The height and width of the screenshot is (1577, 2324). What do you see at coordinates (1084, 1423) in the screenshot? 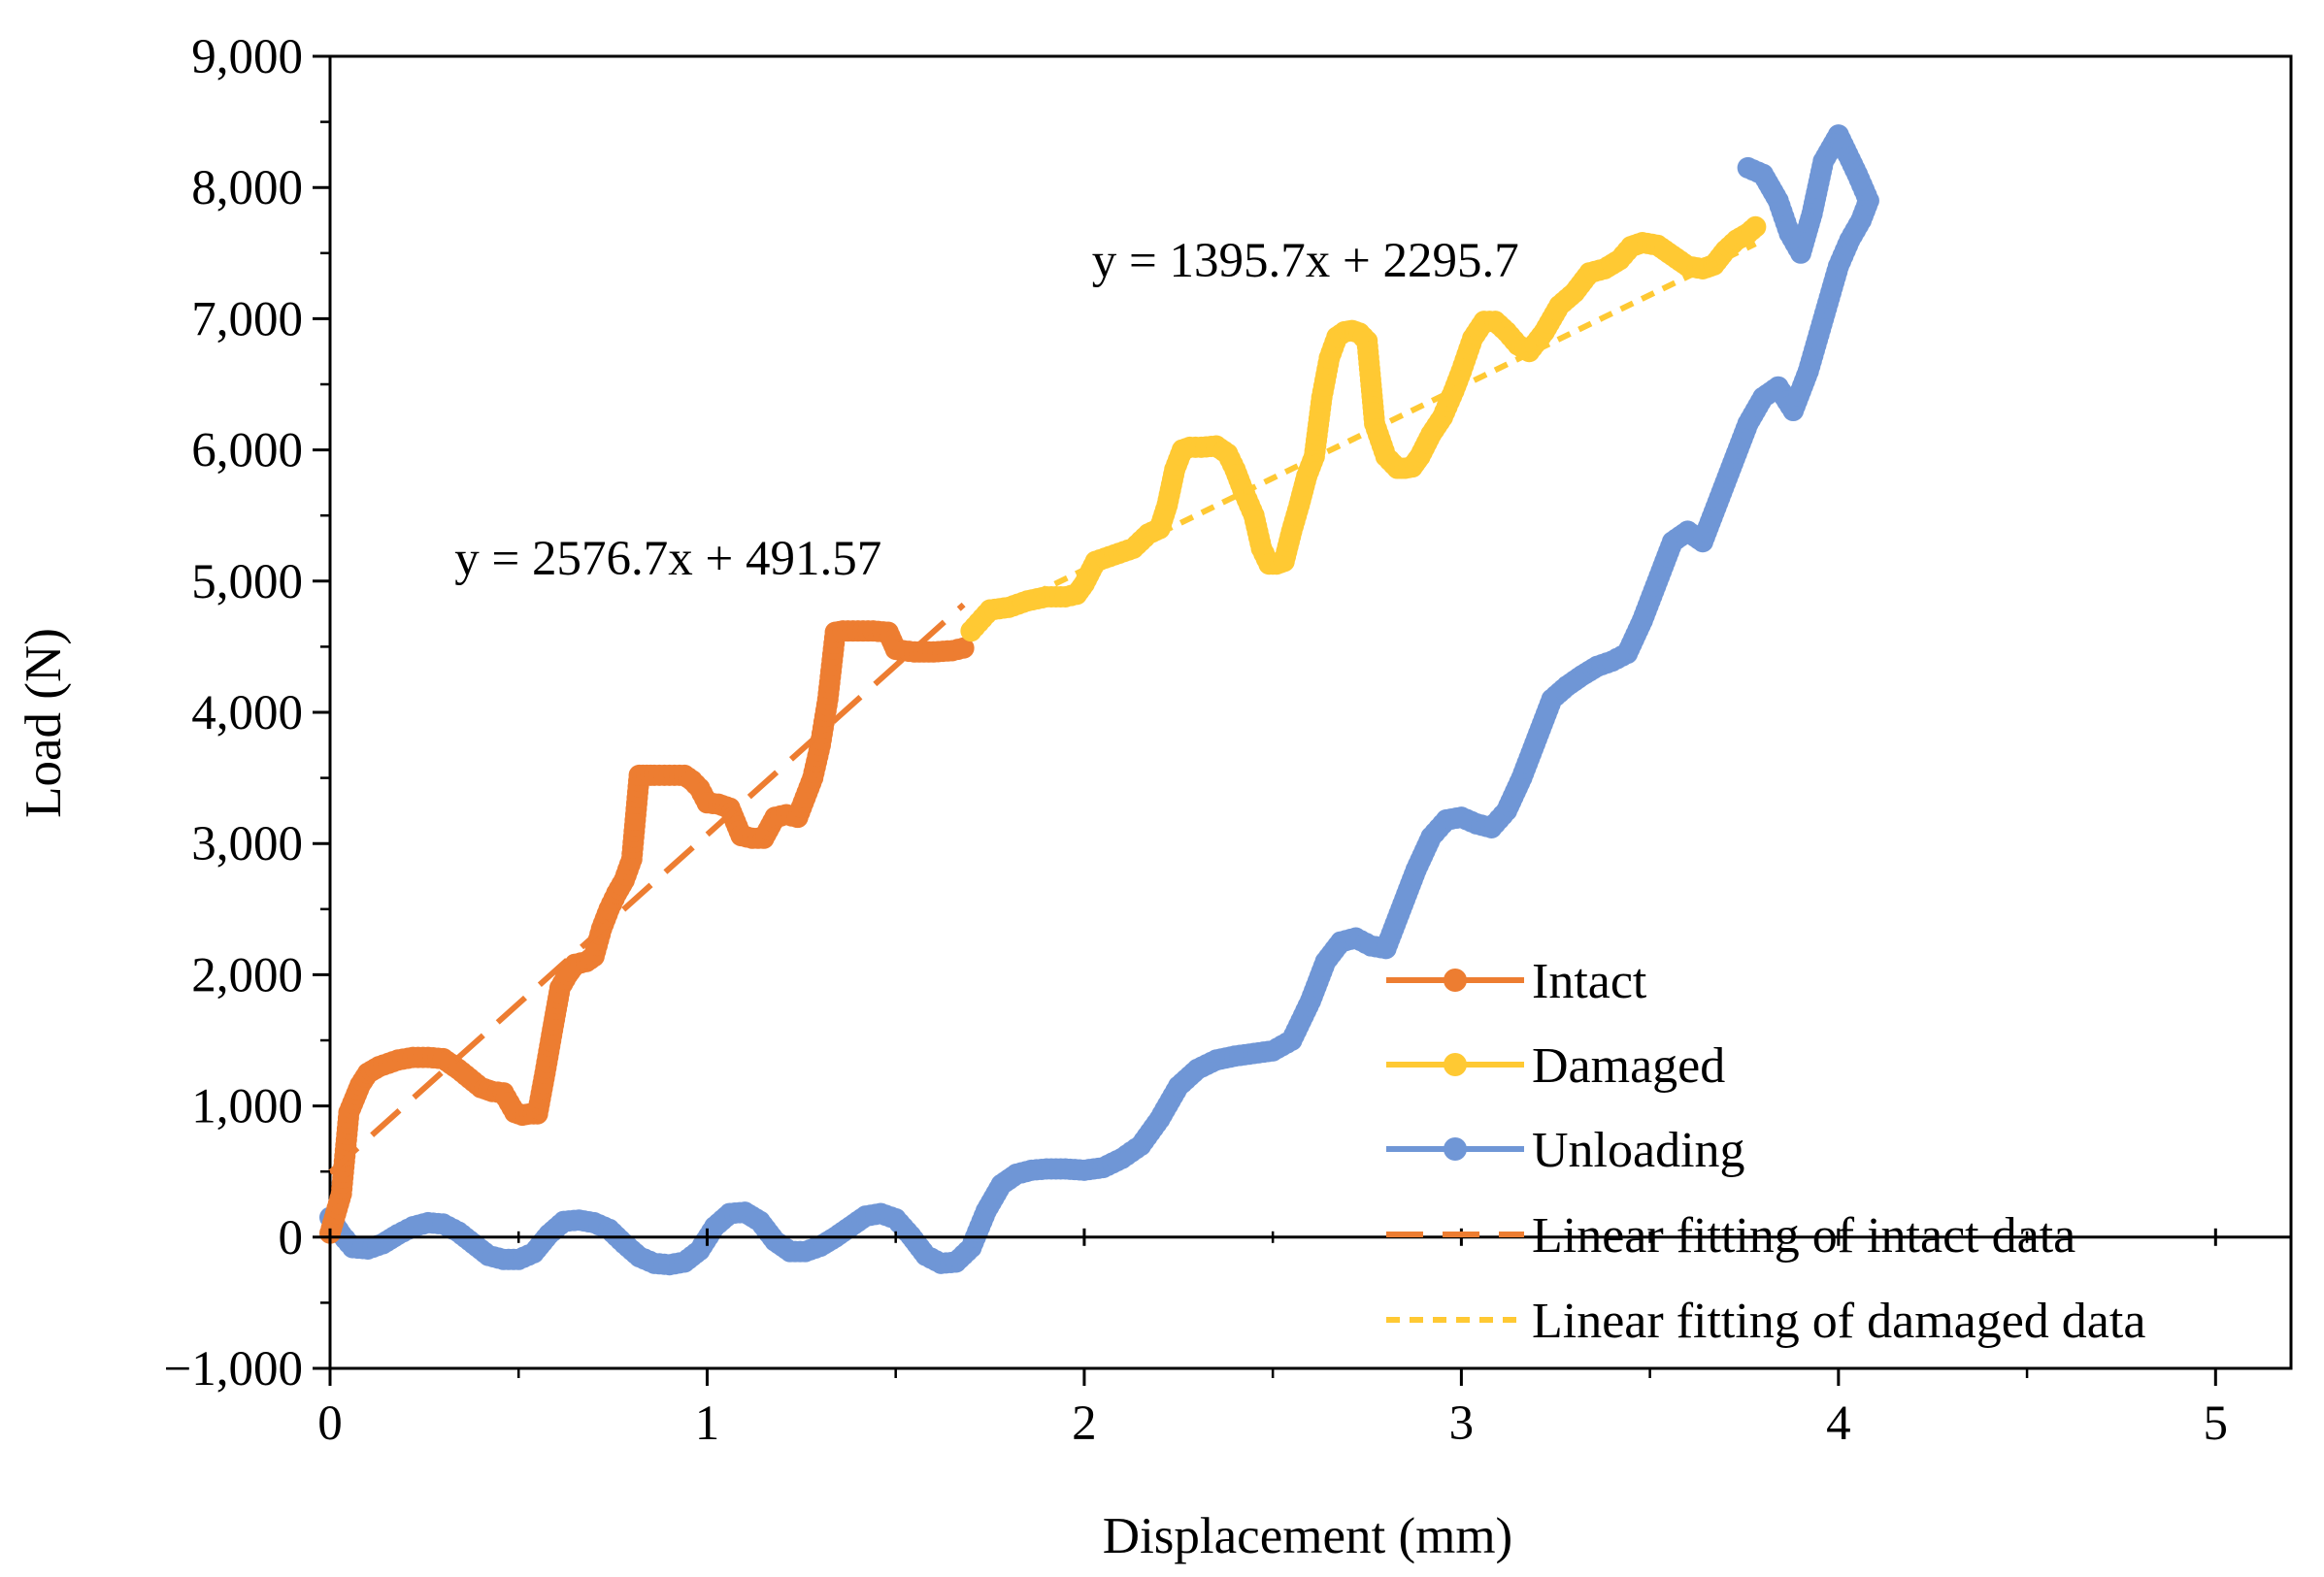
I see `x-tick-label: 2` at bounding box center [1084, 1423].